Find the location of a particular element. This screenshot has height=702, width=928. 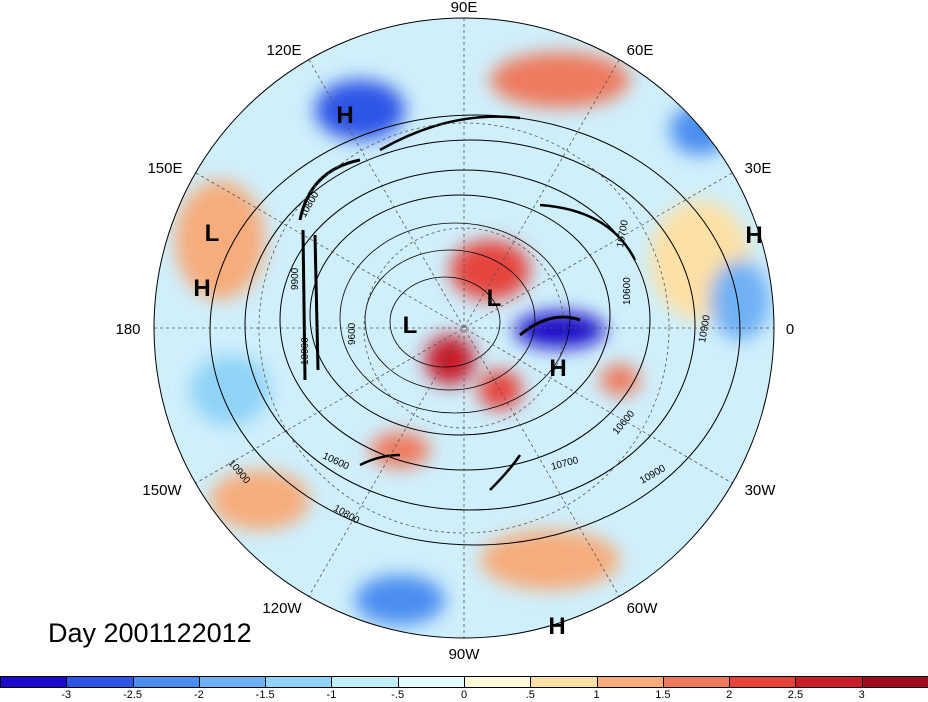

lon-label-150w: 150W is located at coordinates (162, 490).